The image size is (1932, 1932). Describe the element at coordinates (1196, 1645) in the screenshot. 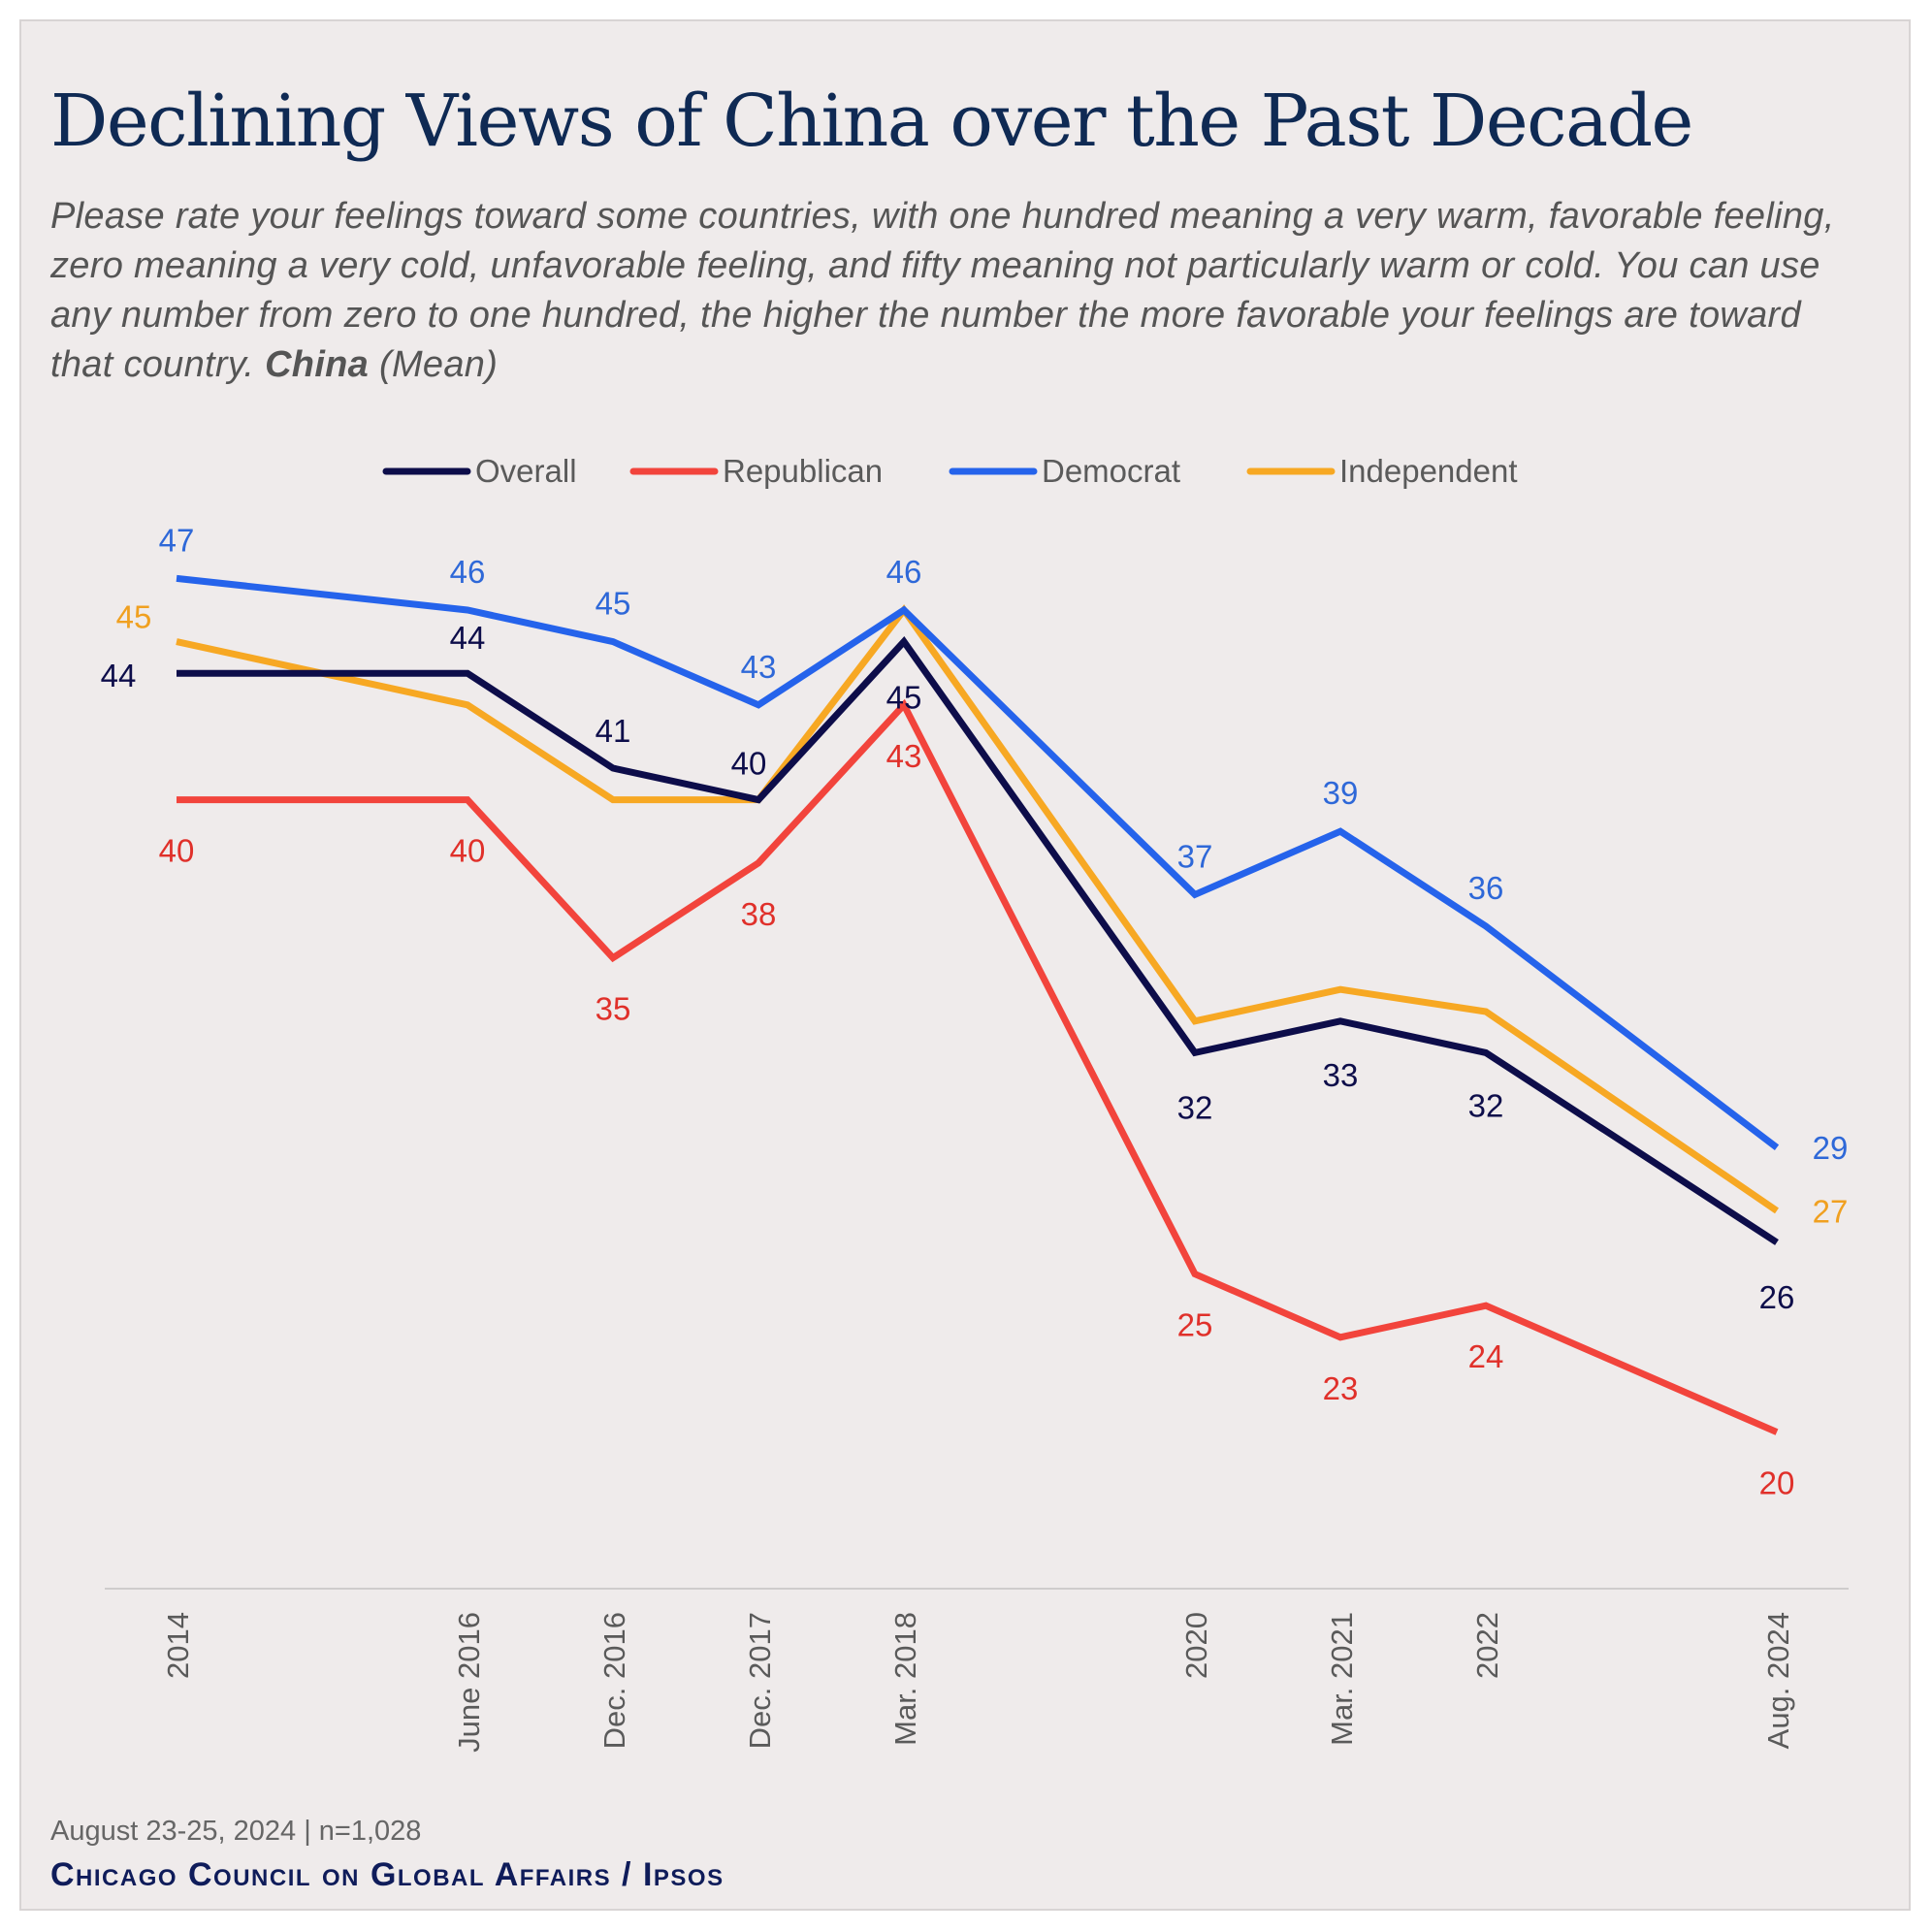

I see `x-tick-label: 2020` at that location.